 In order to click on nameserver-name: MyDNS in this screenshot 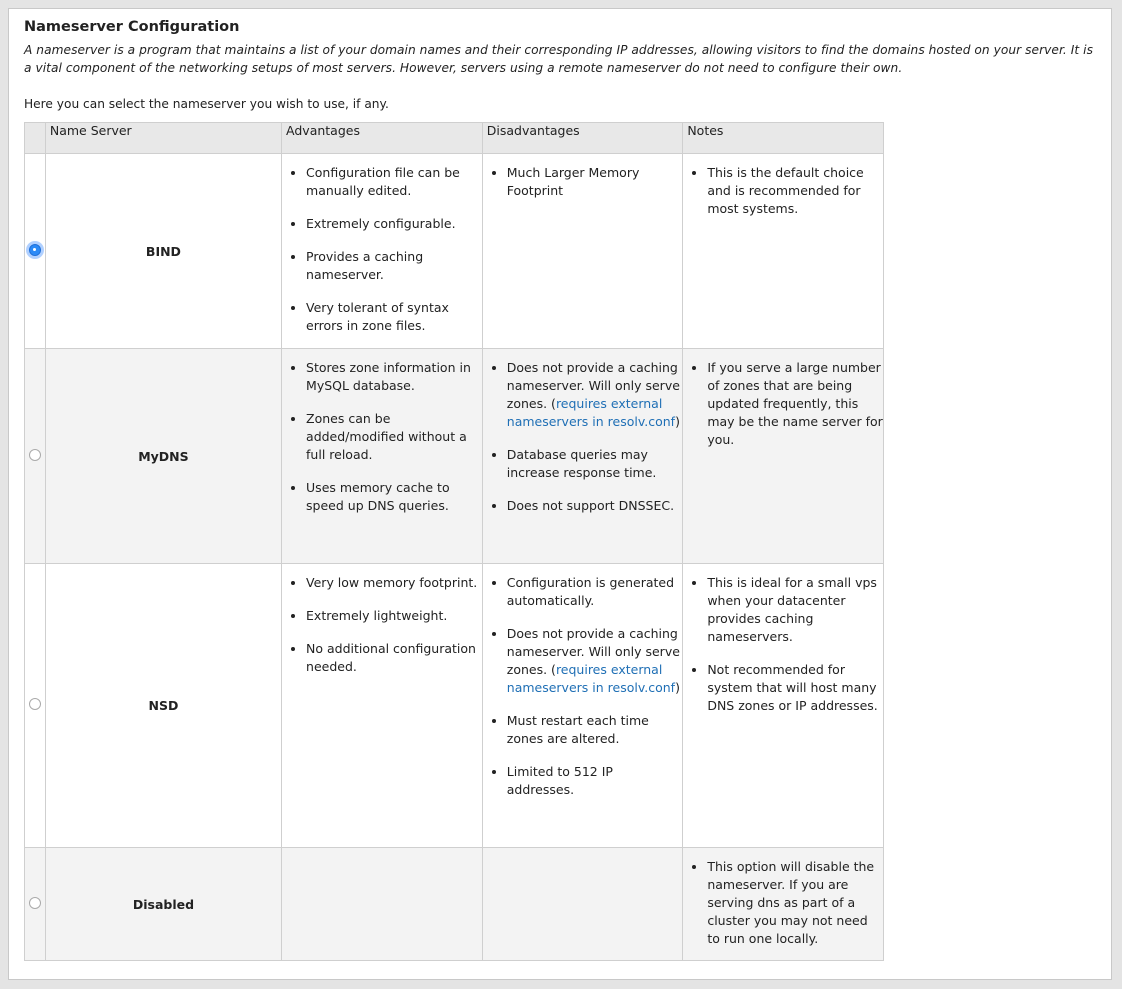, I will do `click(163, 456)`.